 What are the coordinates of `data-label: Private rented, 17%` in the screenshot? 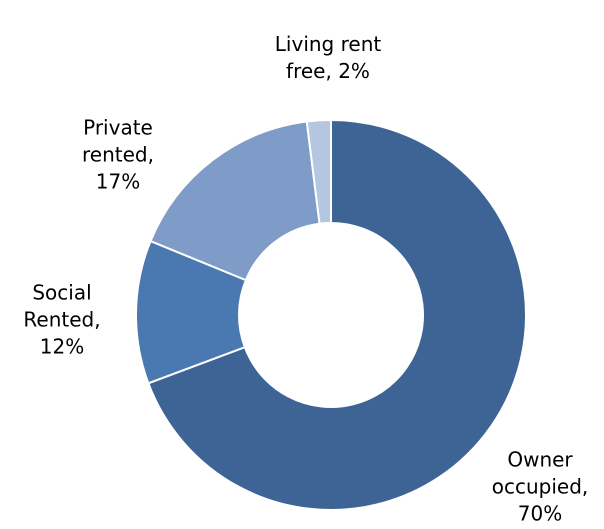 It's located at (118, 154).